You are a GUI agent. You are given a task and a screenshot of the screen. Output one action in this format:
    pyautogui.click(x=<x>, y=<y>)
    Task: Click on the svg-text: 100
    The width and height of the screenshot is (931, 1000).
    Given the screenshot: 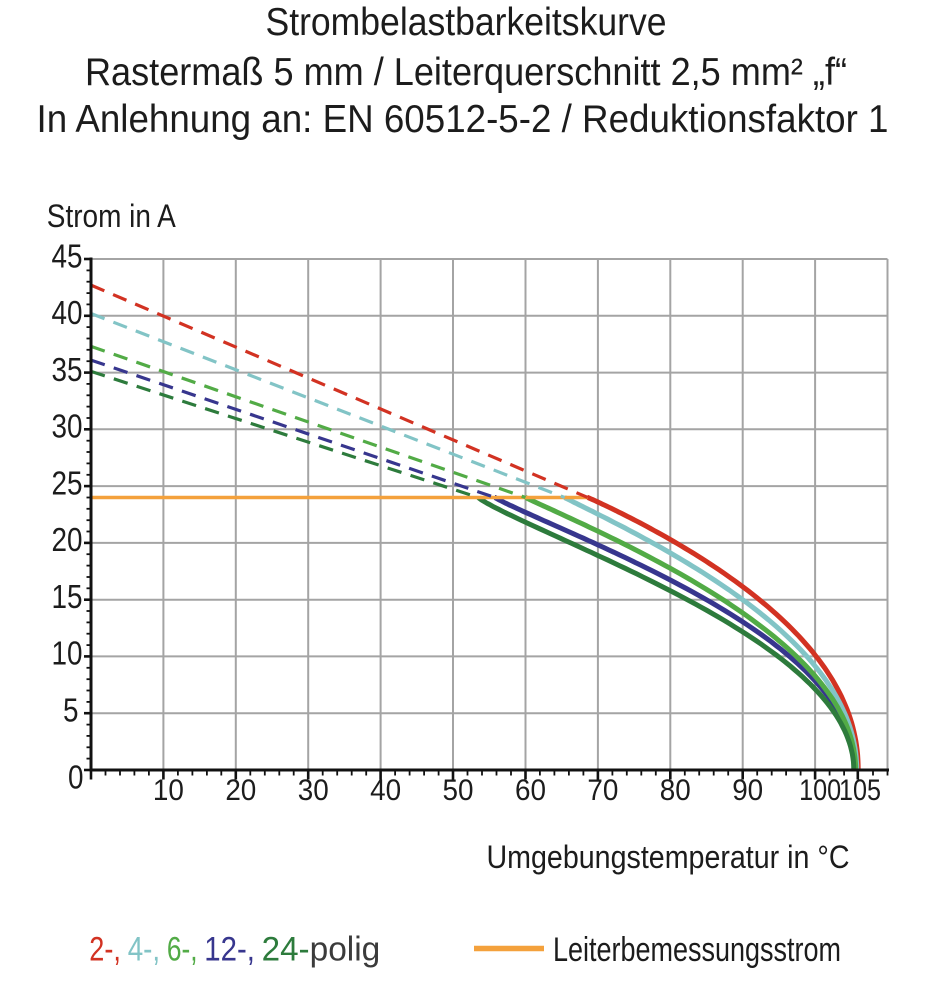 What is the action you would take?
    pyautogui.click(x=820, y=790)
    